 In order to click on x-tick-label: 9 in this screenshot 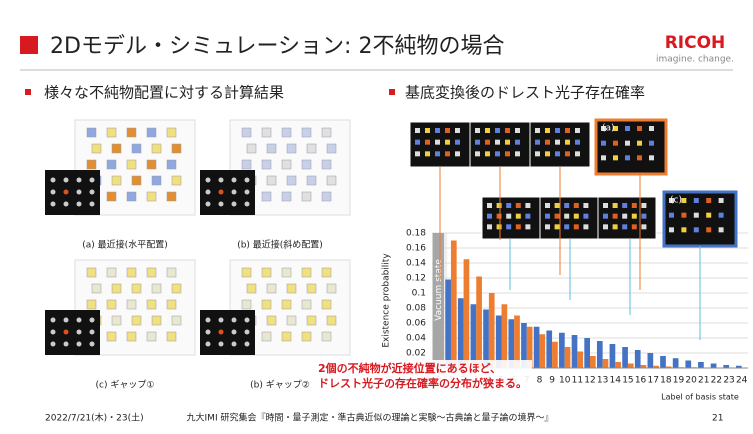, I will do `click(552, 381)`.